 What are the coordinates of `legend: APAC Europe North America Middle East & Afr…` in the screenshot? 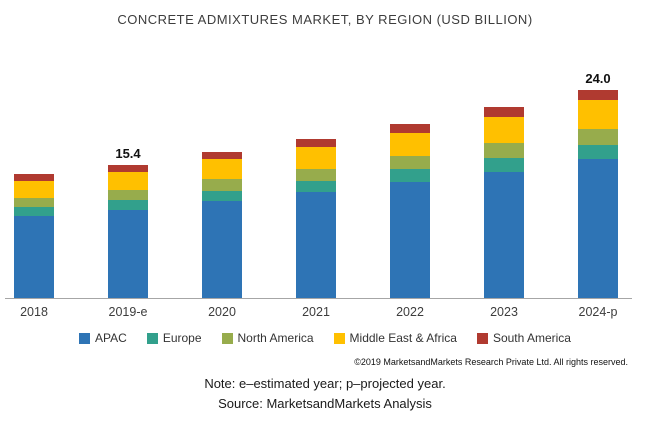 It's located at (325, 338).